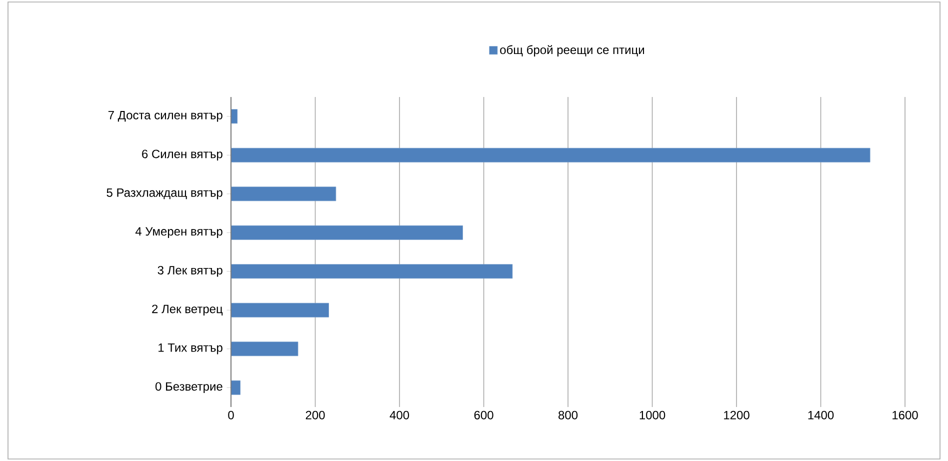 This screenshot has height=461, width=948. Describe the element at coordinates (484, 415) in the screenshot. I see `x-tick-label: 600` at that location.